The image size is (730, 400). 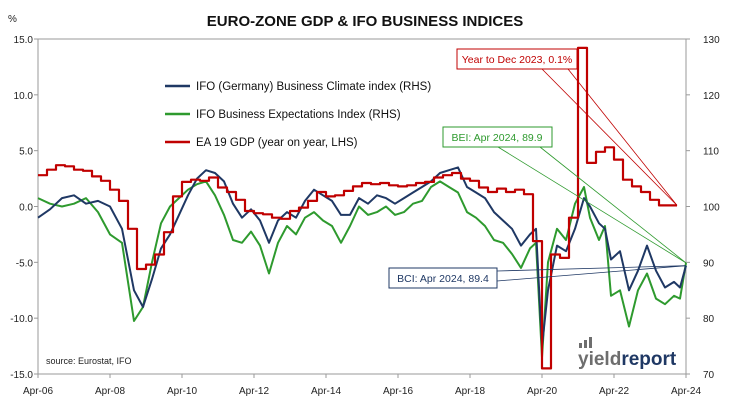 I want to click on annotation-bci-label: BCI: Apr 2024, 89.4, so click(x=443, y=279).